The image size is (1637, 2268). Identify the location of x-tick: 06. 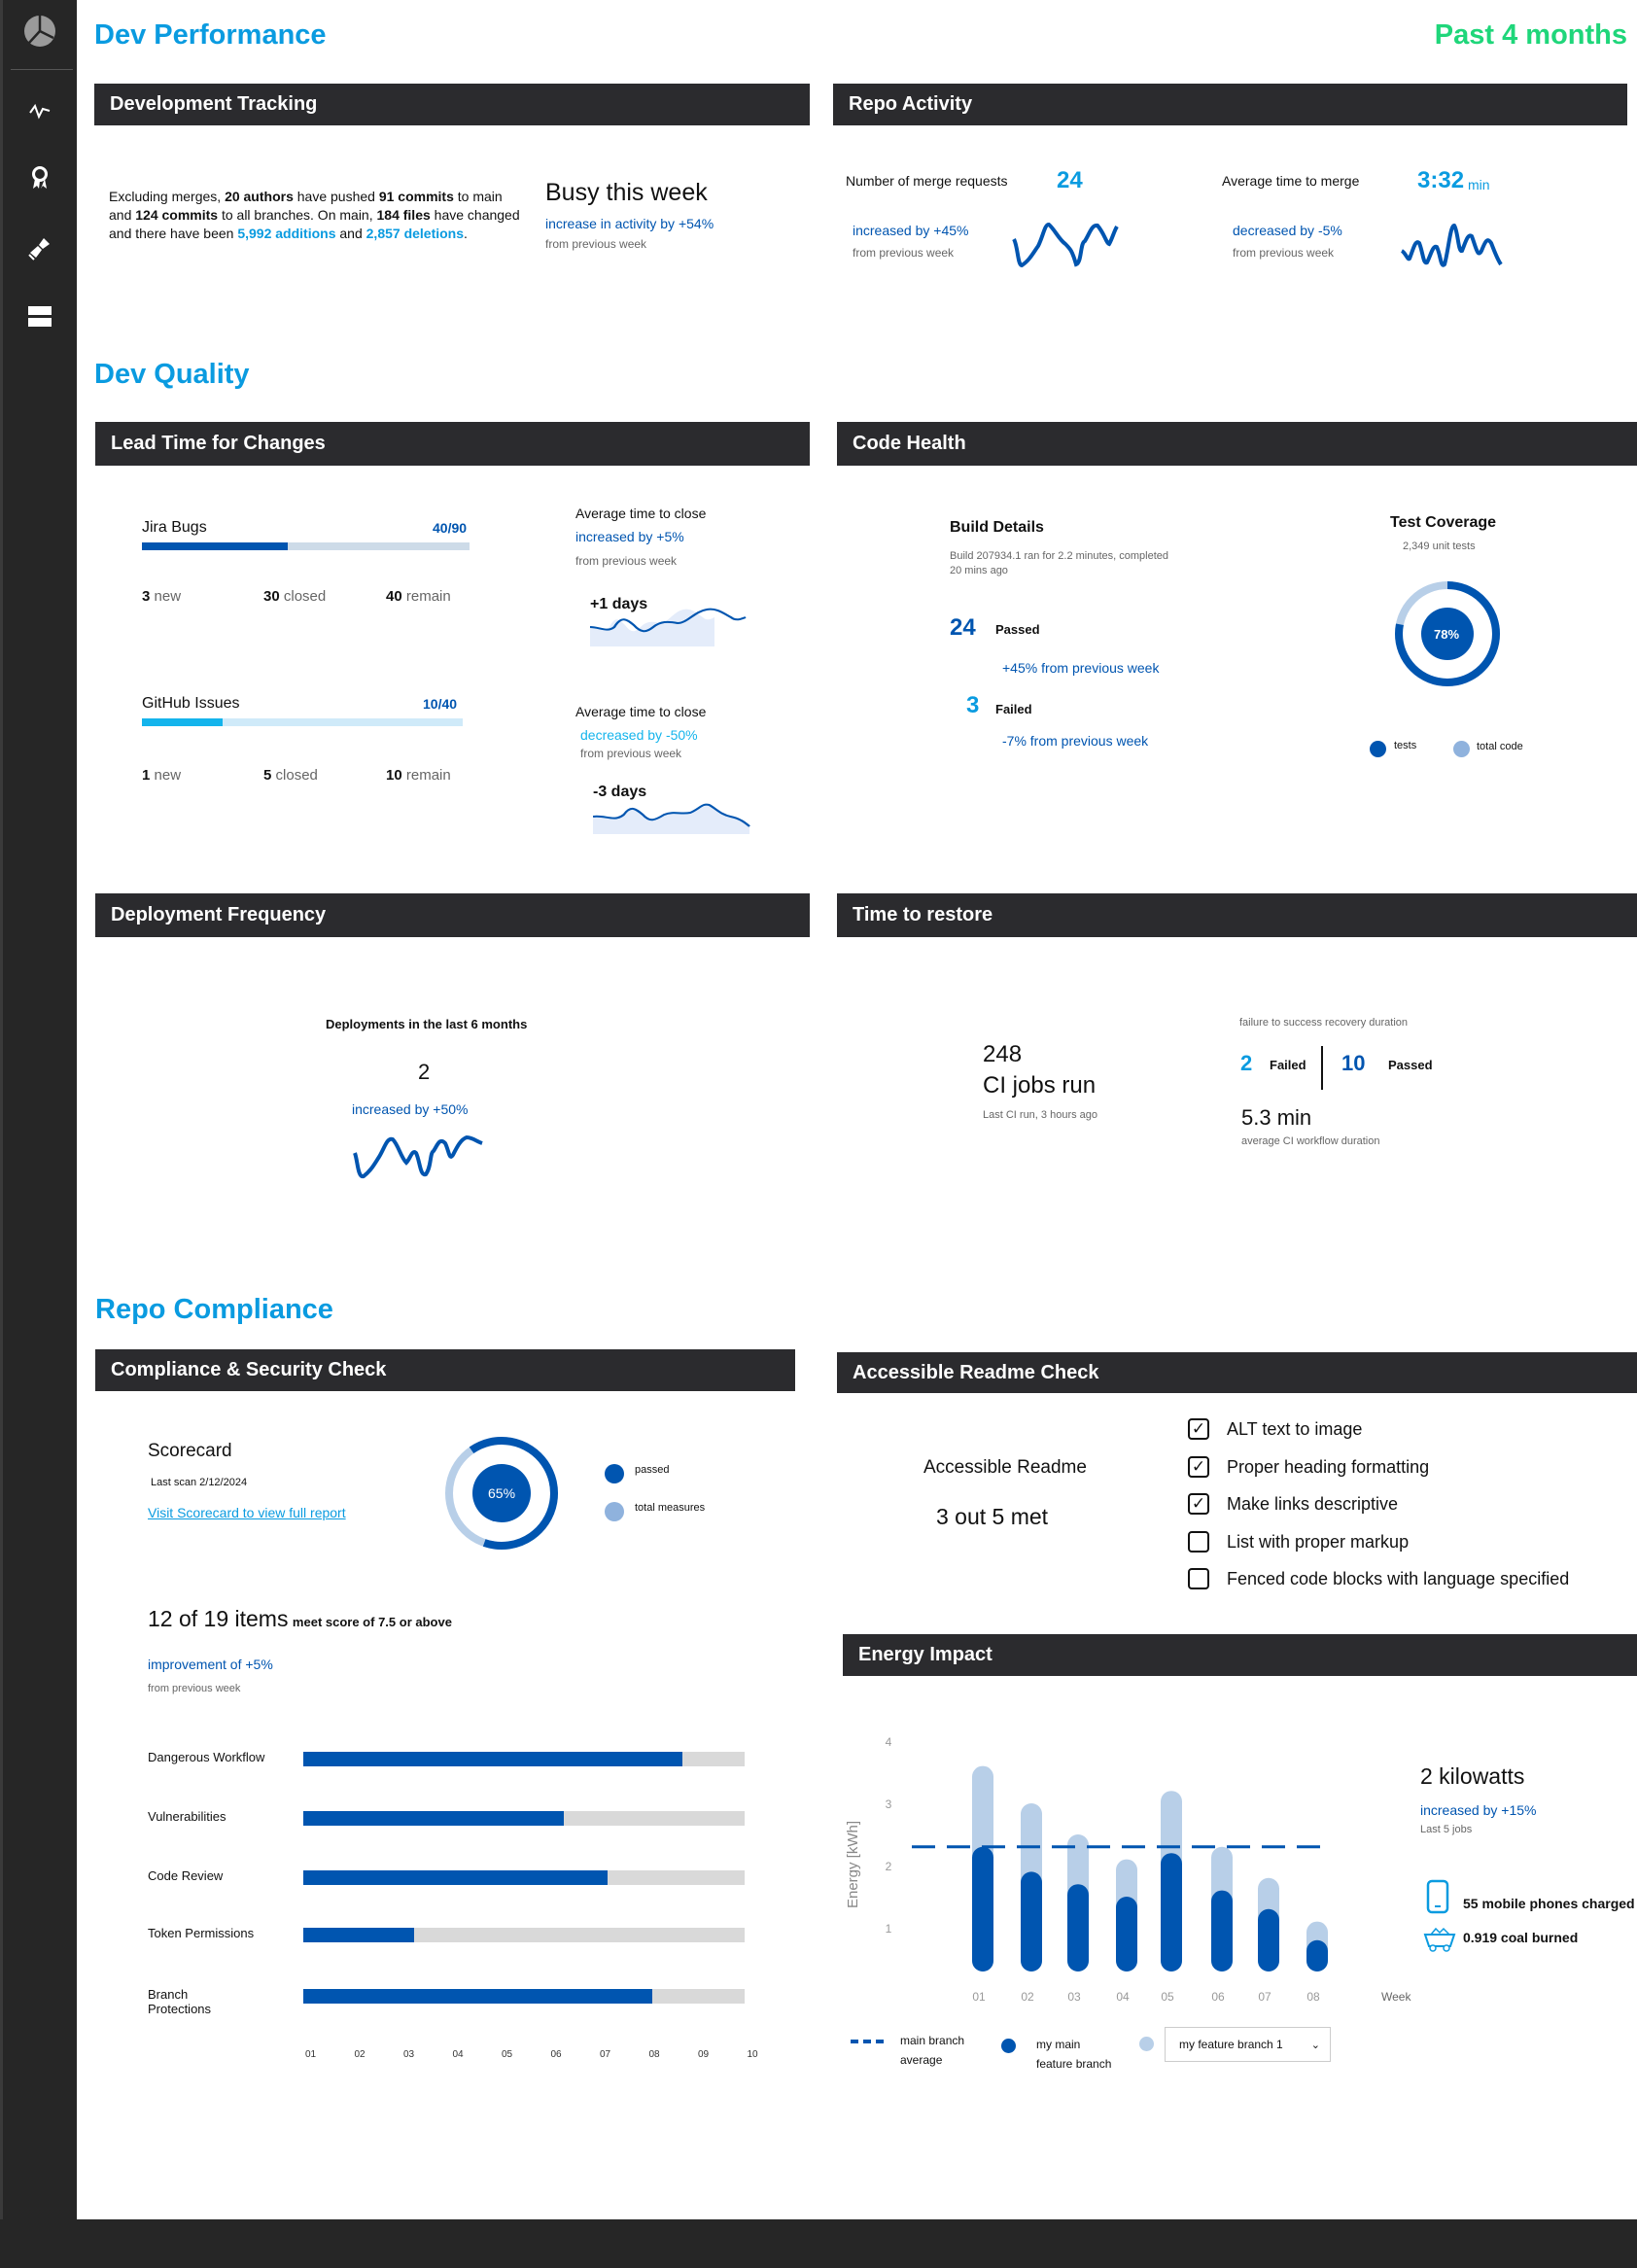
(1218, 1997).